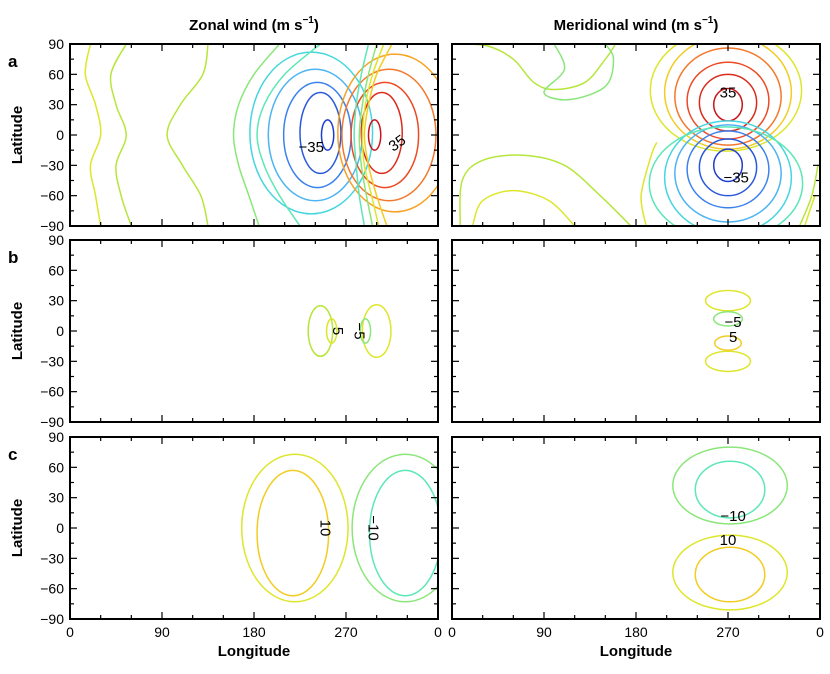 This screenshot has height=674, width=830. I want to click on contour-group: −35 35, so click(261, 135).